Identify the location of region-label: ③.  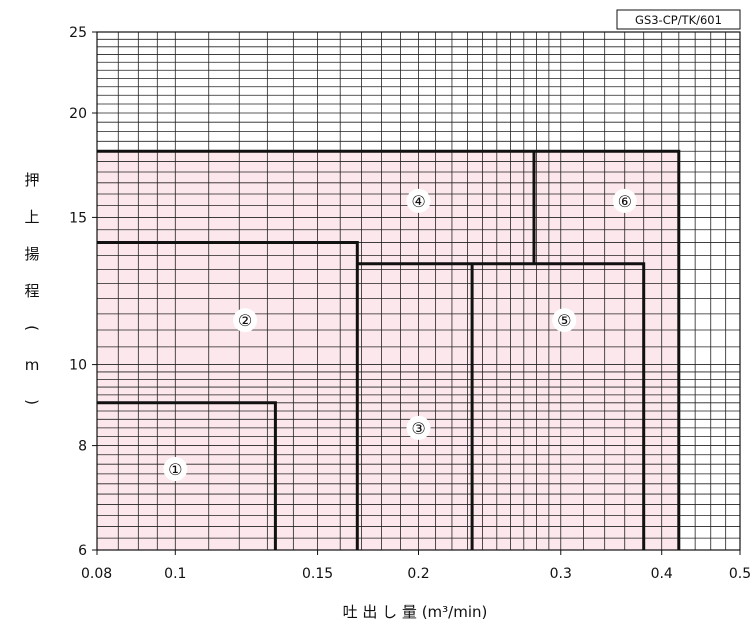
(418, 428).